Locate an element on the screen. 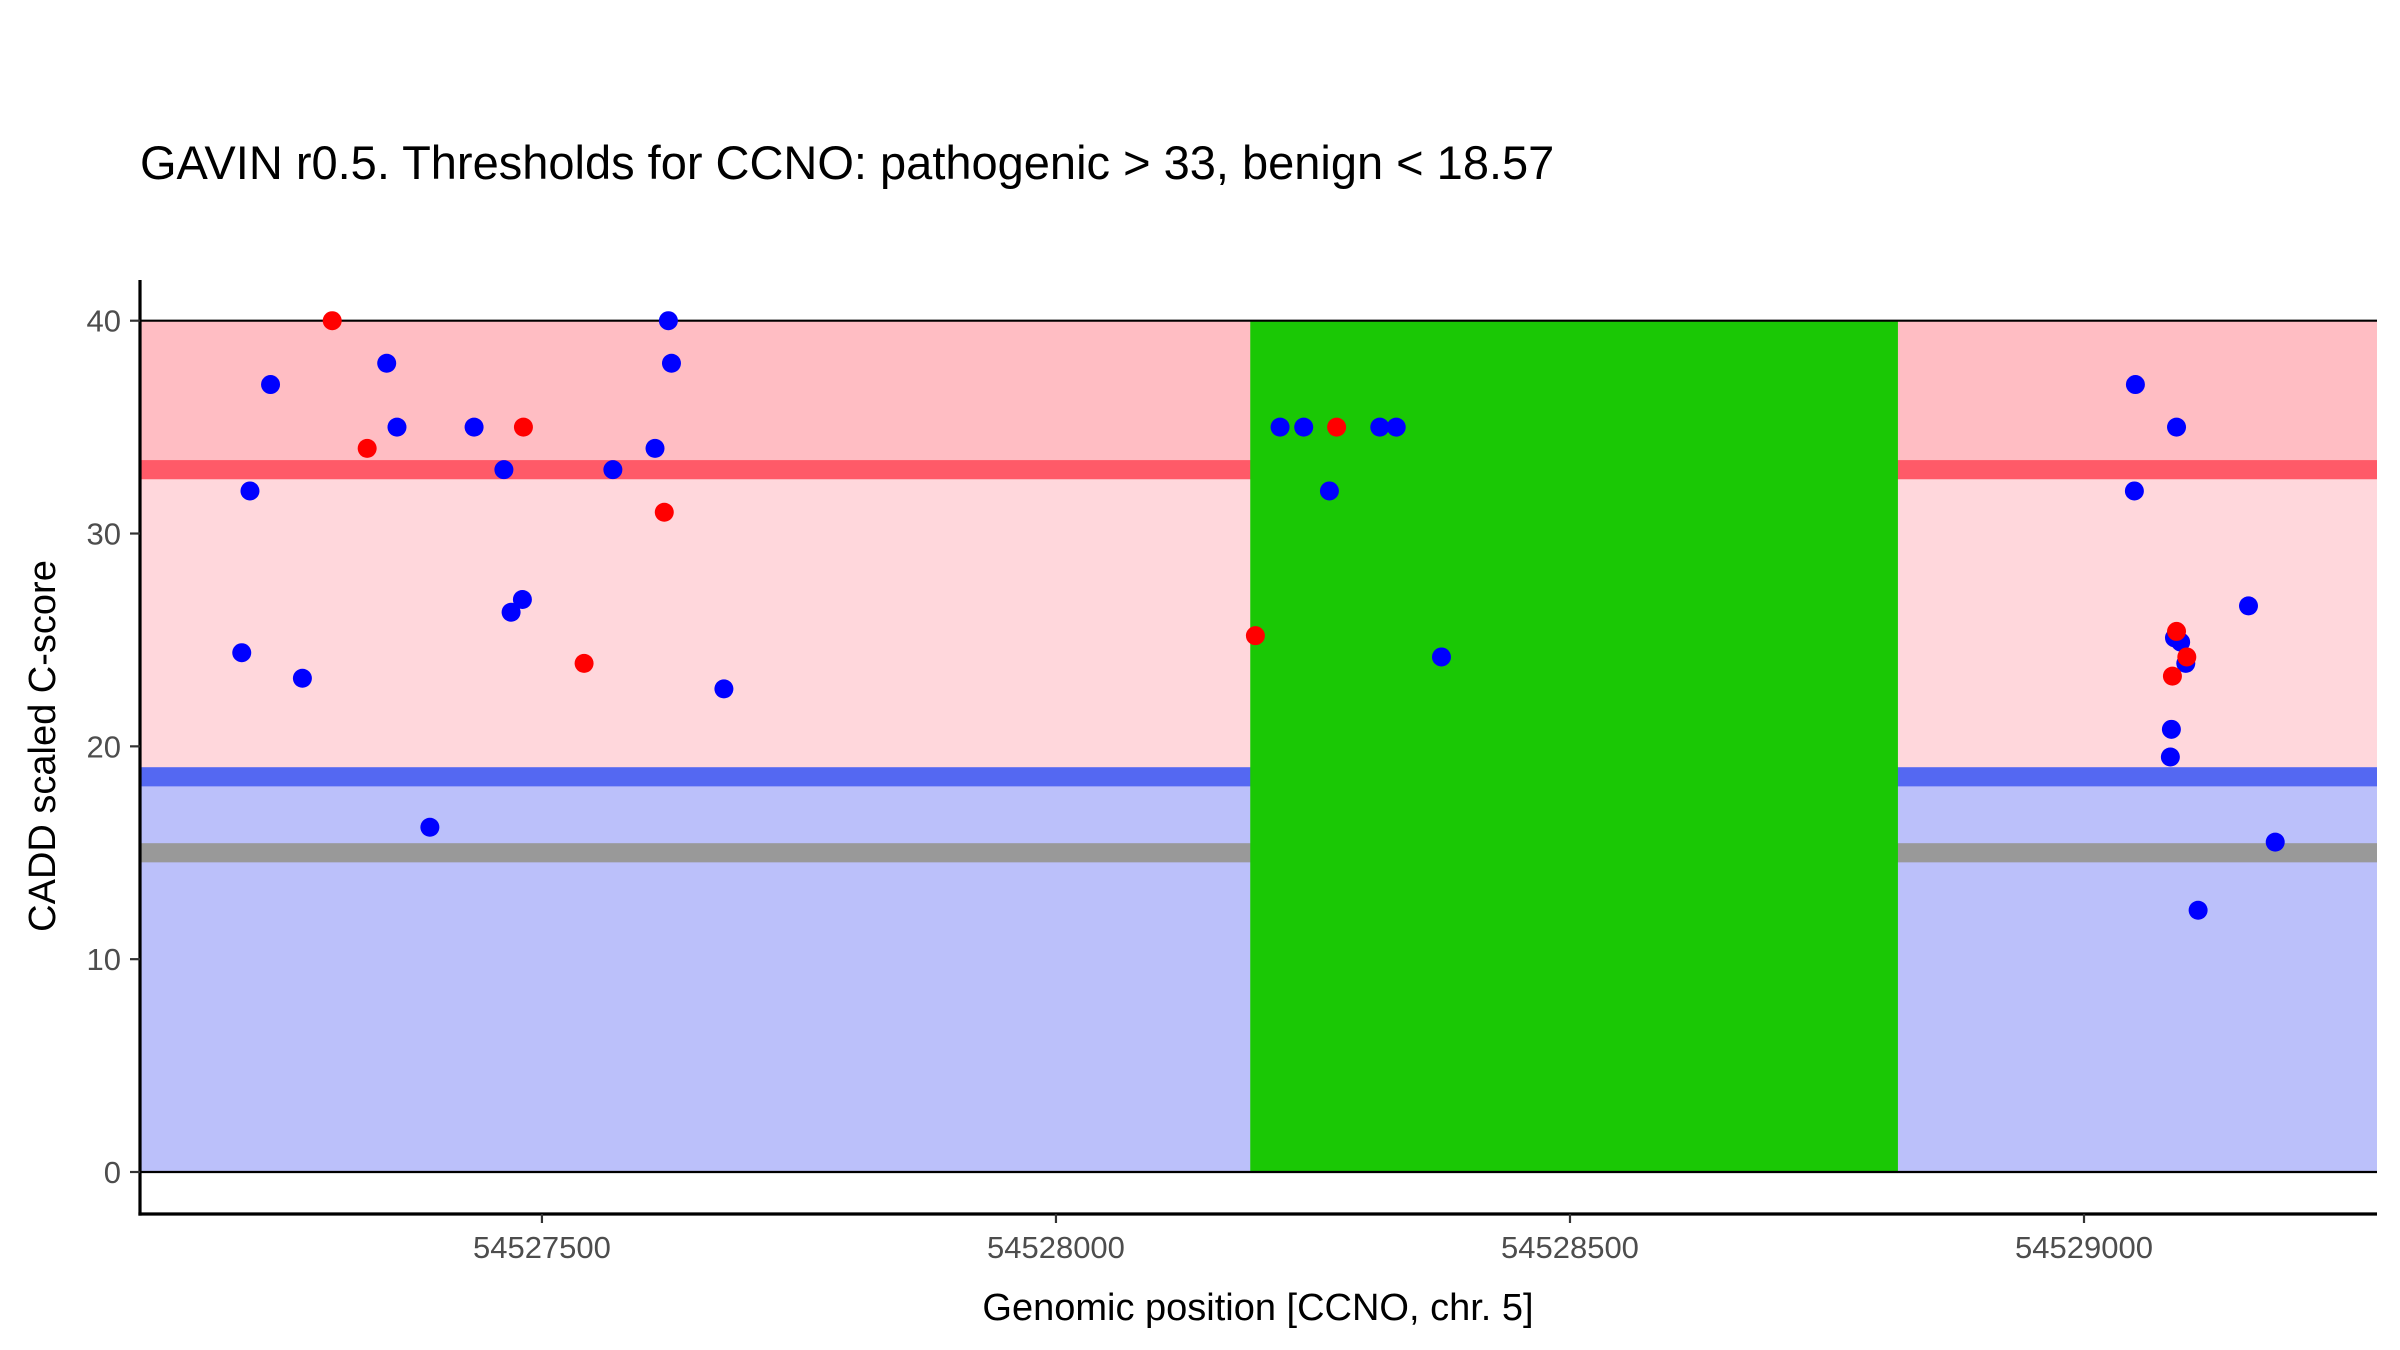 The image size is (2400, 1350). y-axis-title: CADD scaled C-score is located at coordinates (43, 746).